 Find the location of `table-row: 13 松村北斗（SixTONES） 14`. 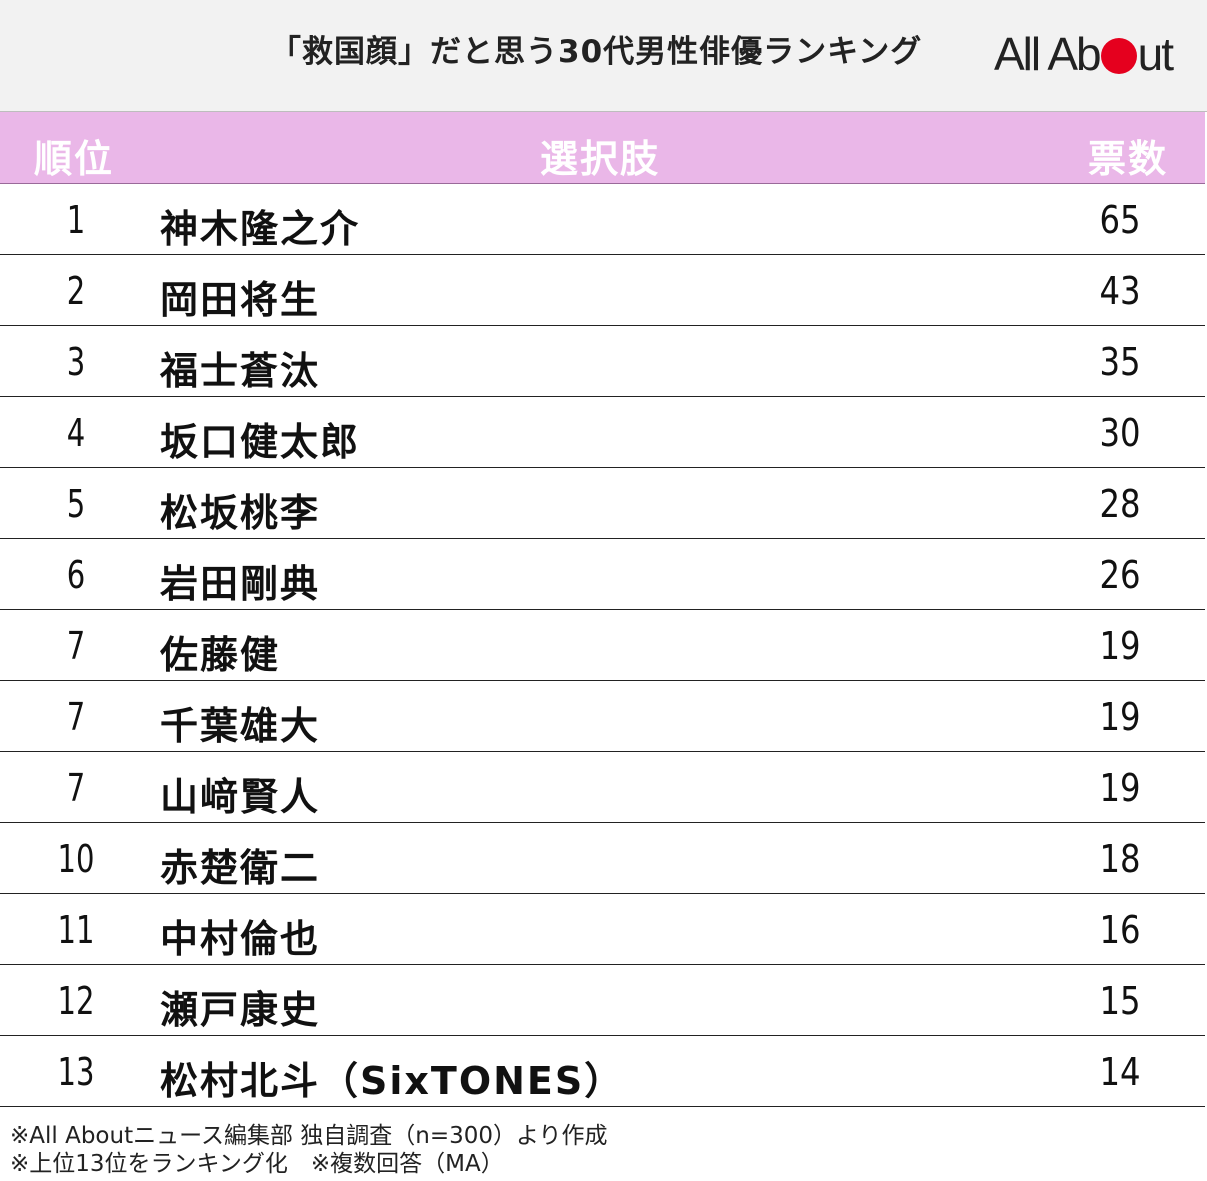

table-row: 13 松村北斗（SixTONES） 14 is located at coordinates (602, 1071).